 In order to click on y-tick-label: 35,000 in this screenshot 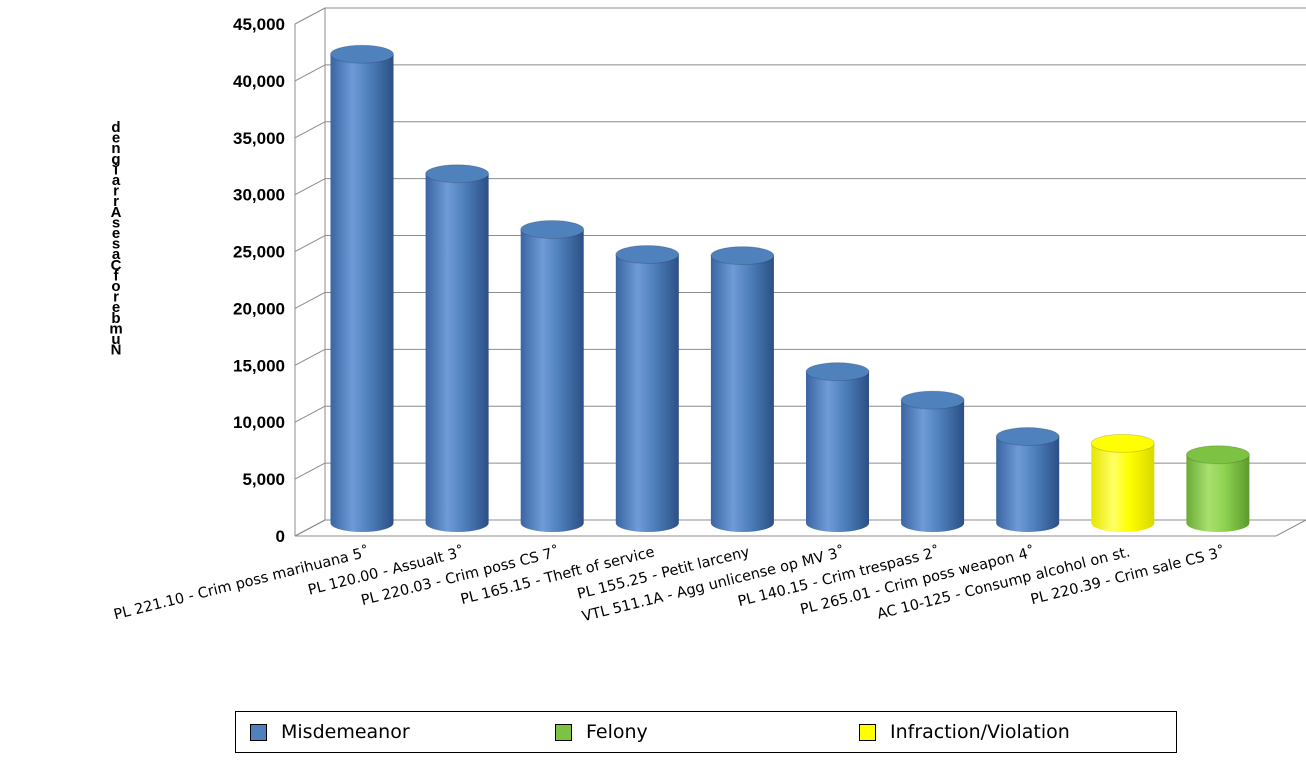, I will do `click(259, 138)`.